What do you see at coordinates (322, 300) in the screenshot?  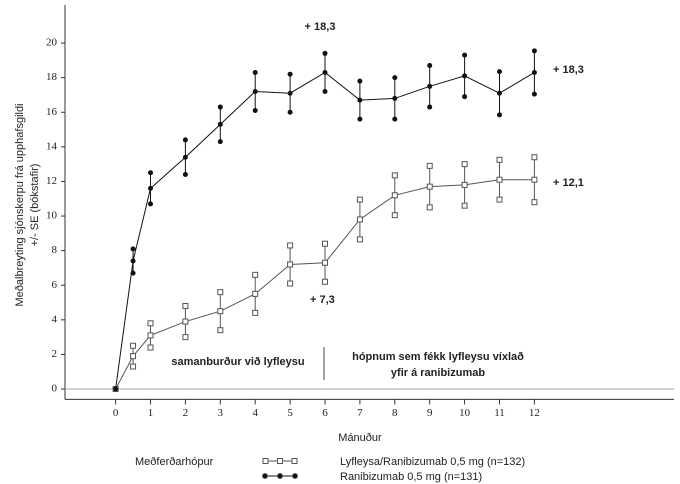 I see `annotation: + 7,3` at bounding box center [322, 300].